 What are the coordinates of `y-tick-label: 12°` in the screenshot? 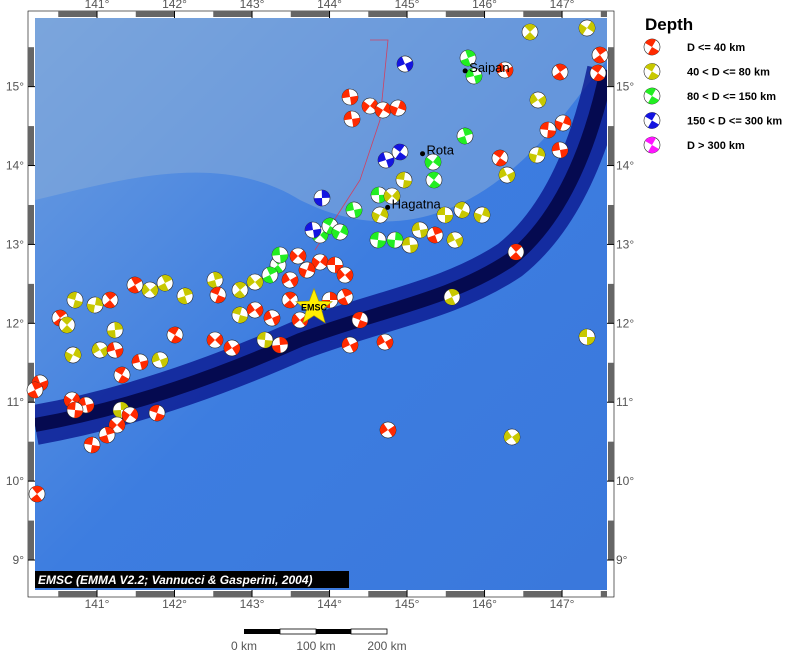 It's located at (15, 323).